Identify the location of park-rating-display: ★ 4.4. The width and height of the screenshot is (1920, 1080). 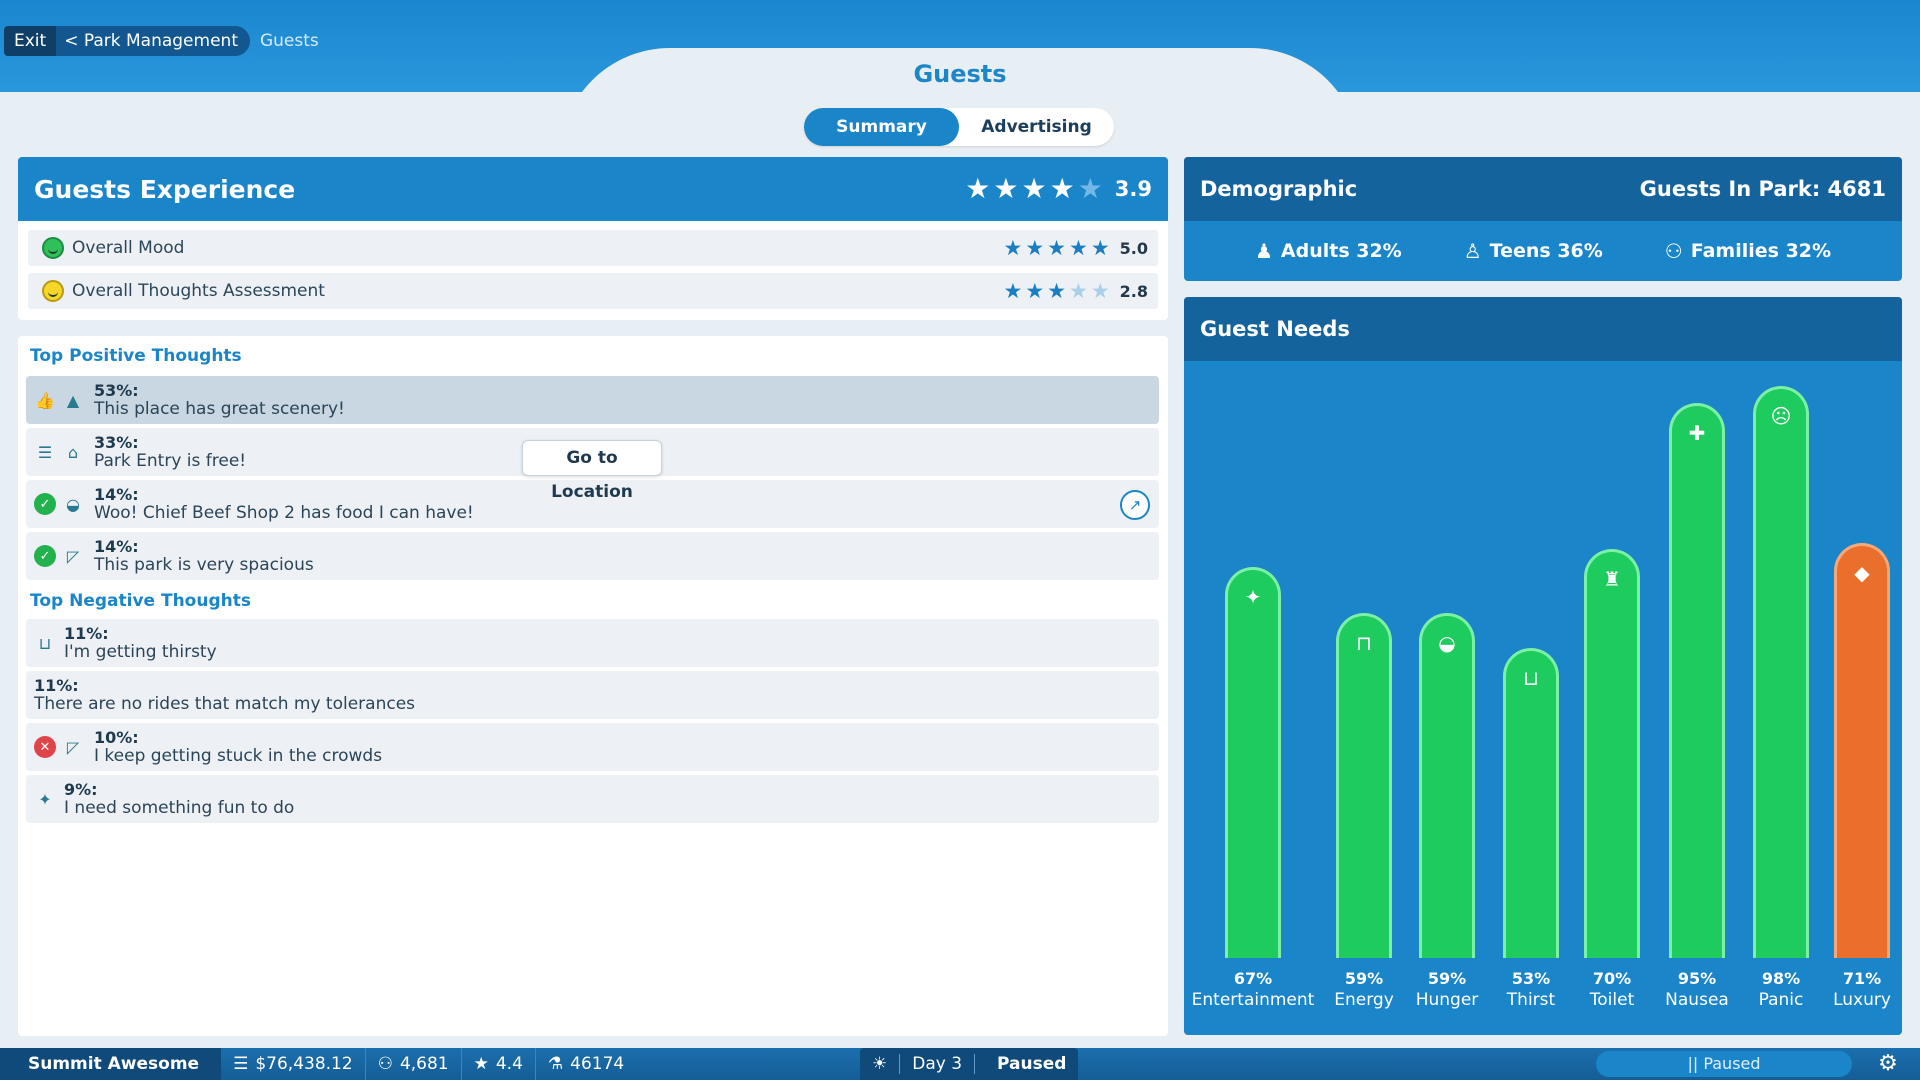
(499, 1064).